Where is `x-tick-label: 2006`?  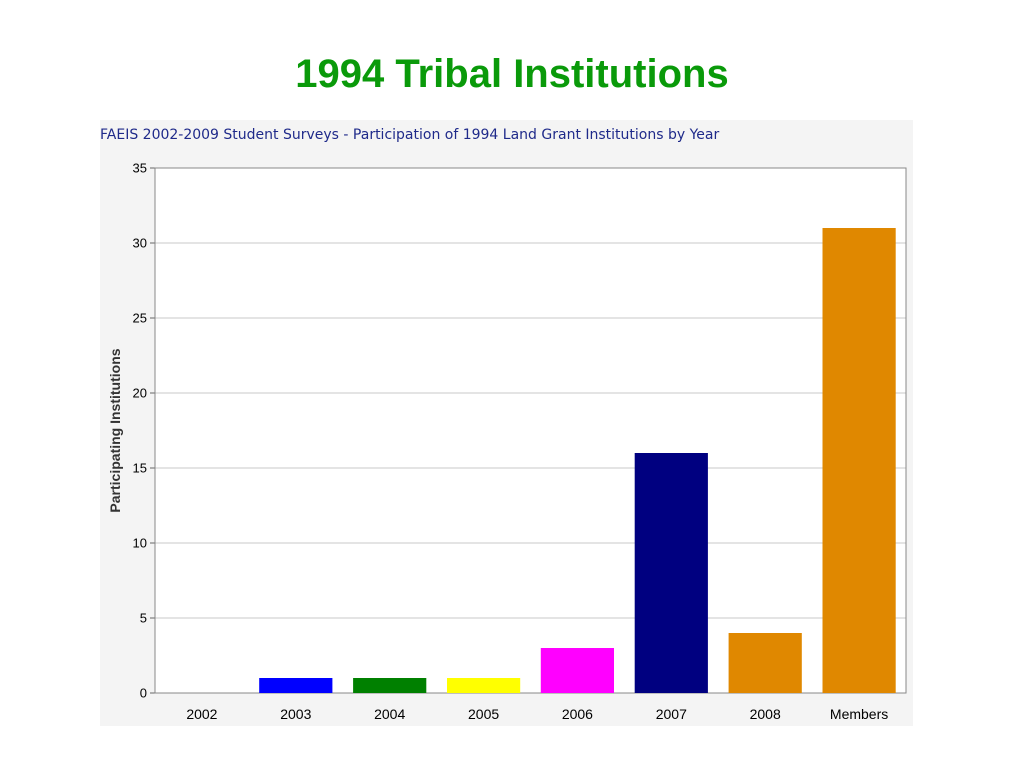 x-tick-label: 2006 is located at coordinates (577, 714).